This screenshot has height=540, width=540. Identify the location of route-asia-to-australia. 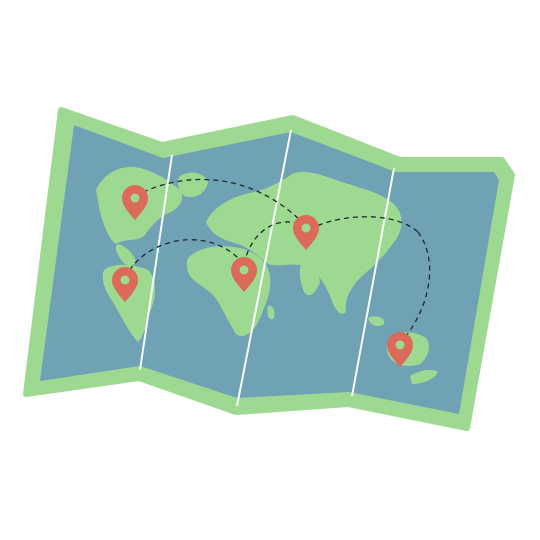
(418, 284).